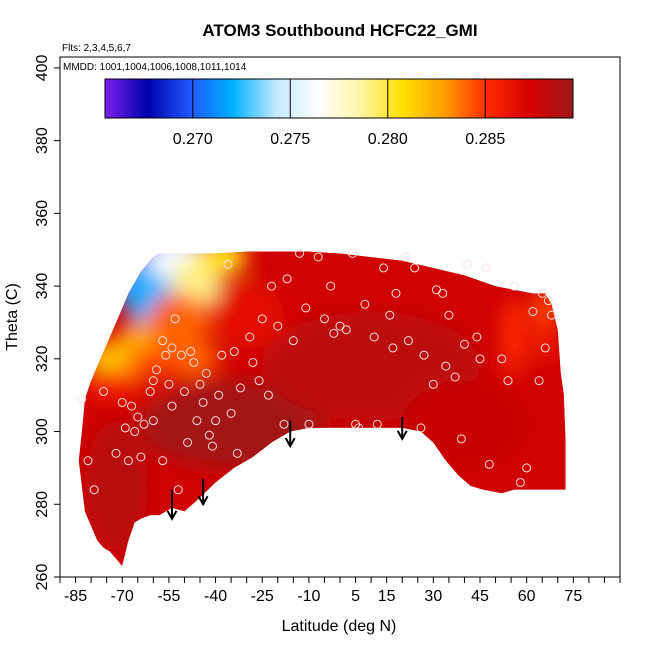 Image resolution: width=650 pixels, height=650 pixels. I want to click on y-tick-label: 280, so click(42, 504).